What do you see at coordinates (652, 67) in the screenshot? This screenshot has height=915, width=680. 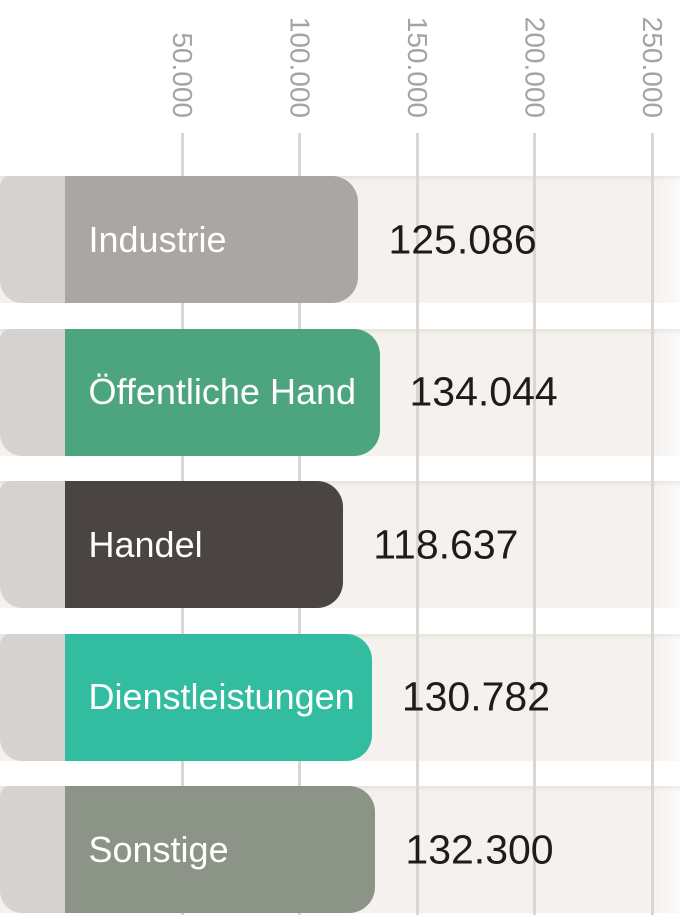 I see `x-axis-tick-label: 250.000` at bounding box center [652, 67].